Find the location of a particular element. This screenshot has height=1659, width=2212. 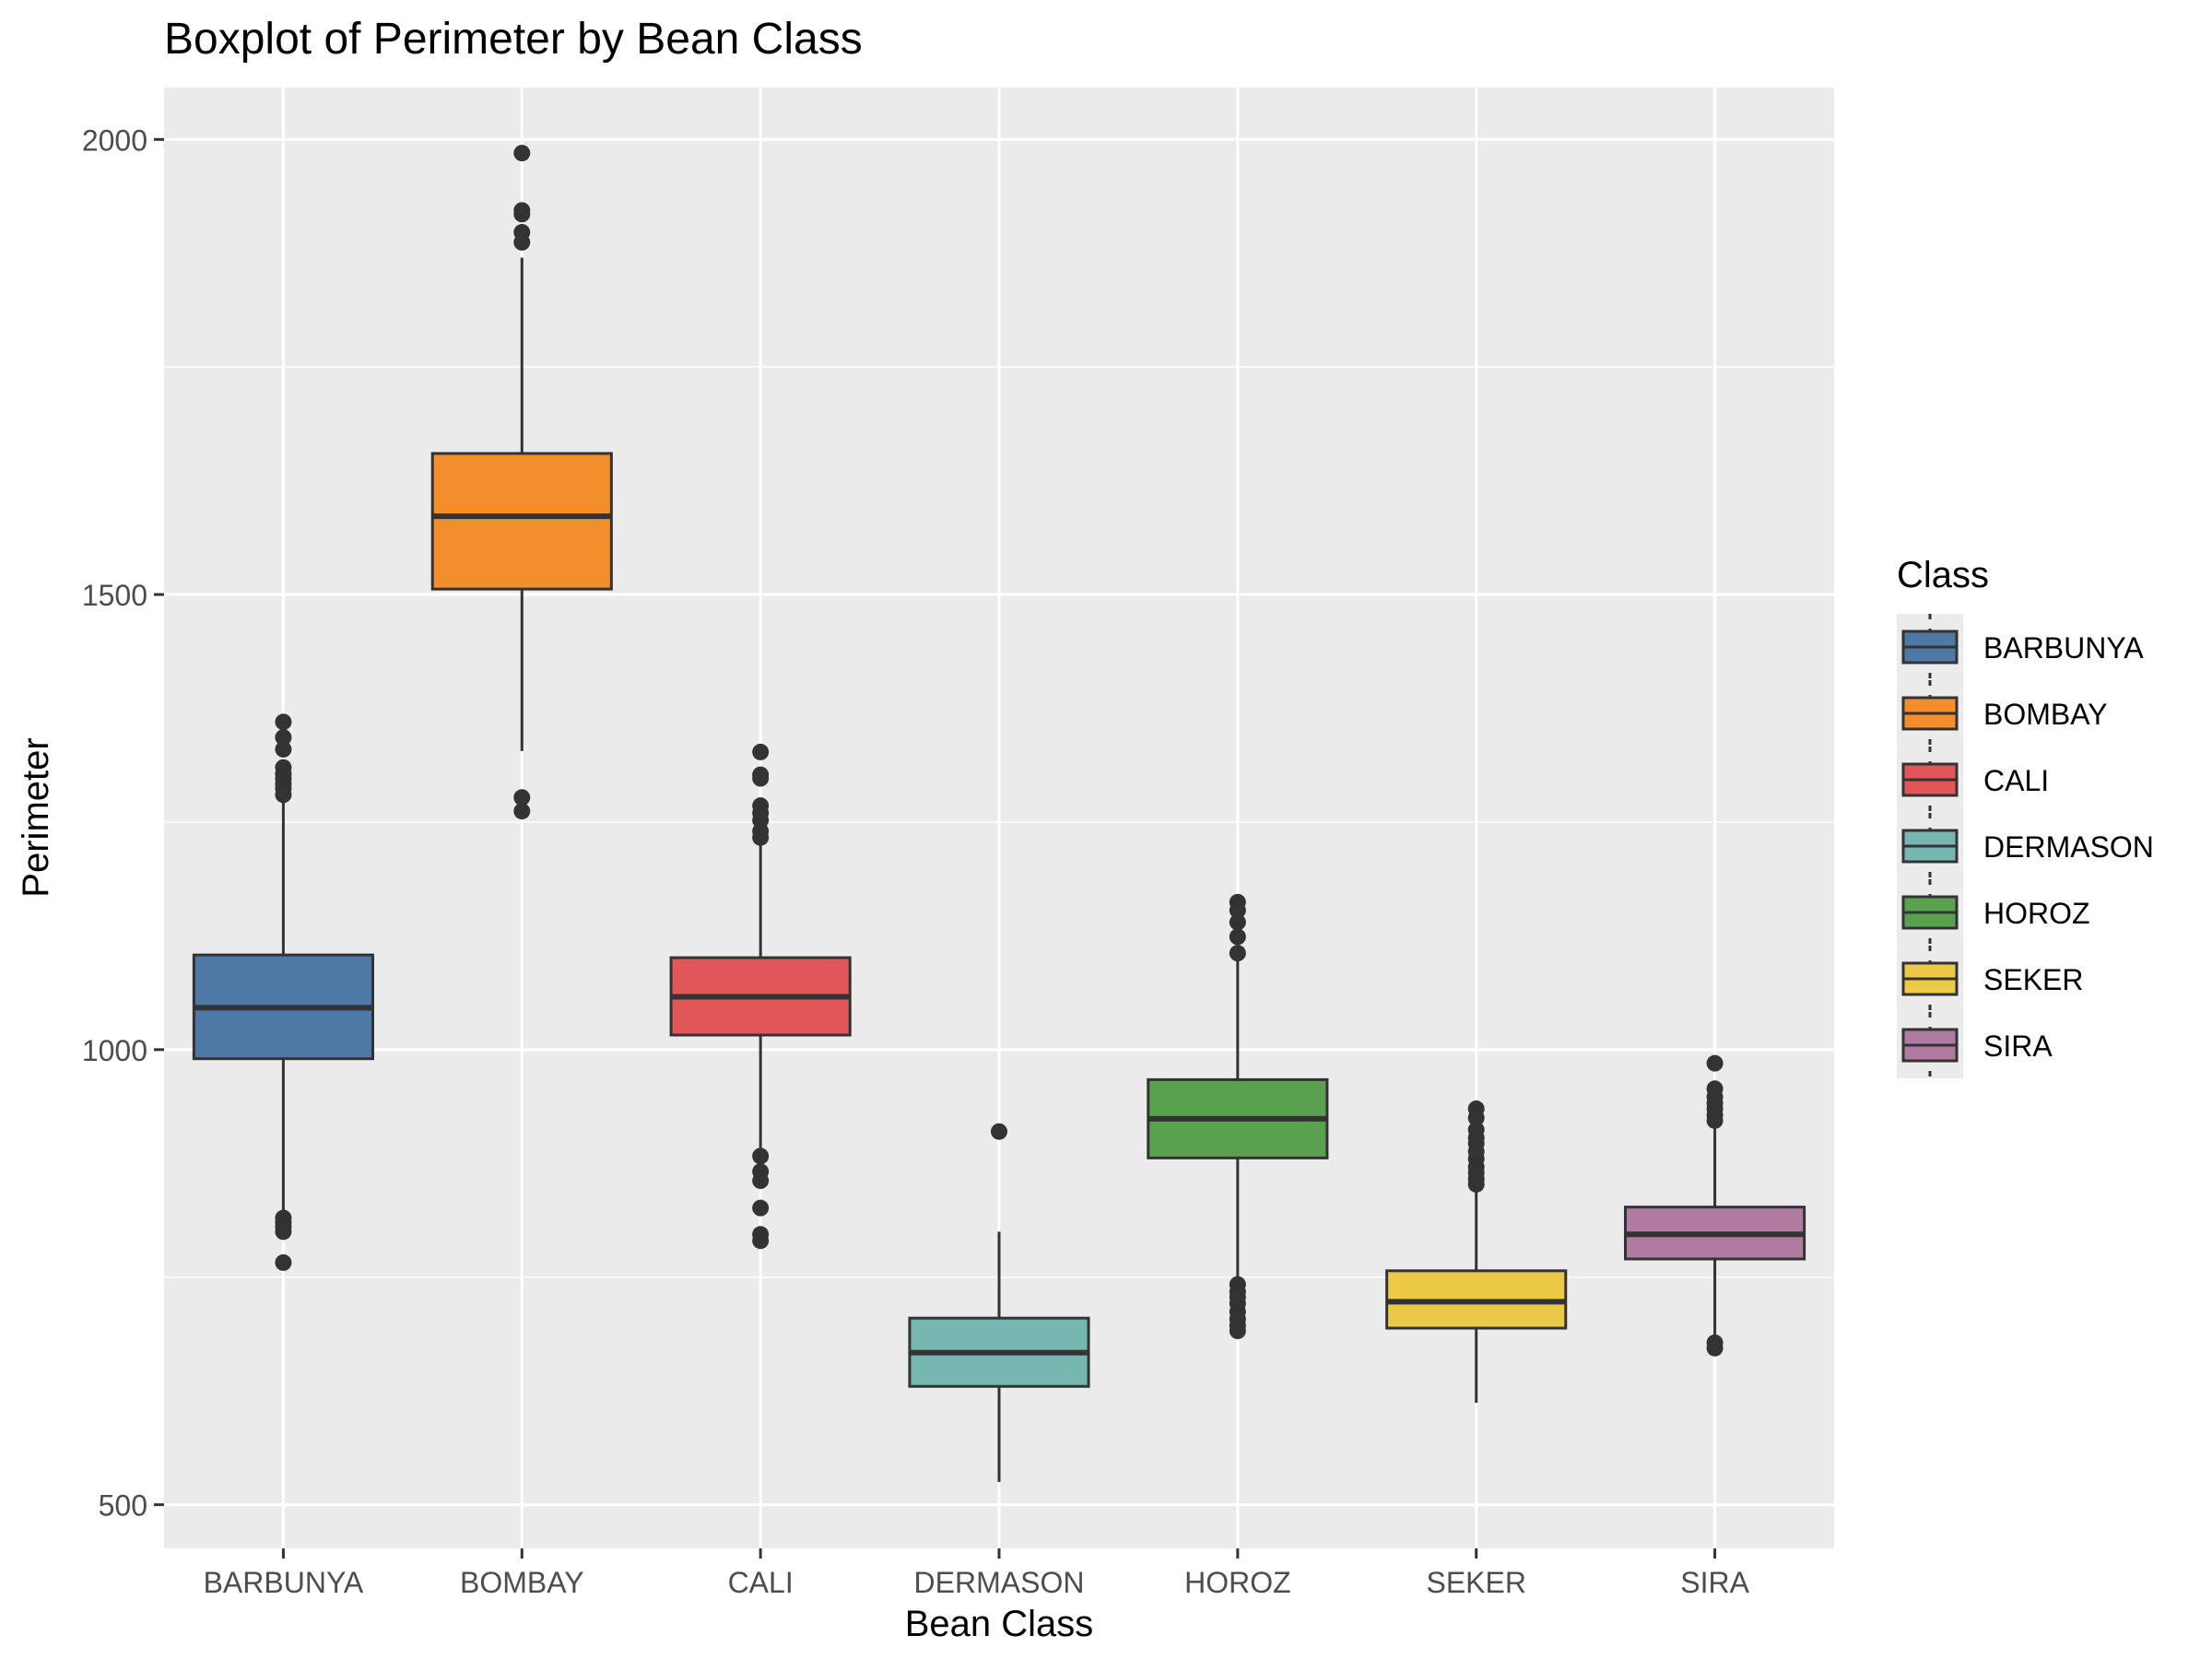

box-bombay is located at coordinates (521, 482).